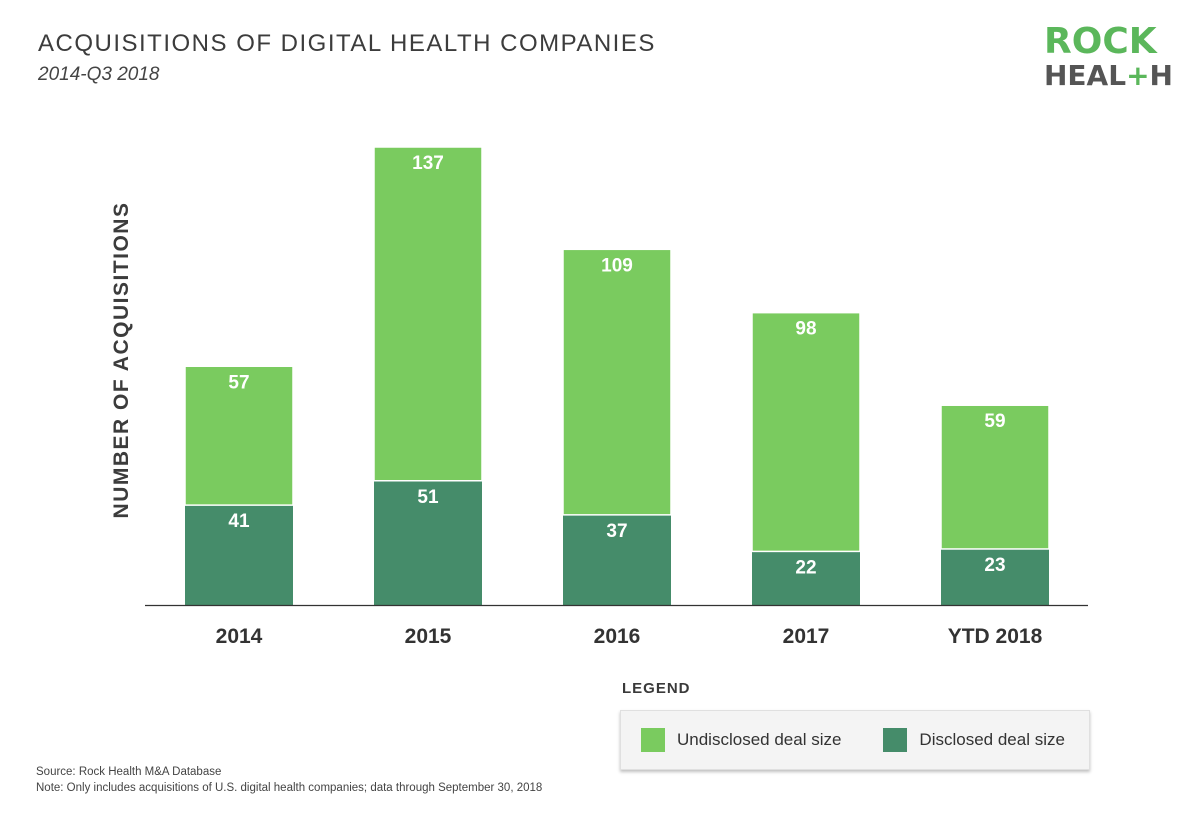  I want to click on data-label-undisclosed-3: 98, so click(805, 329).